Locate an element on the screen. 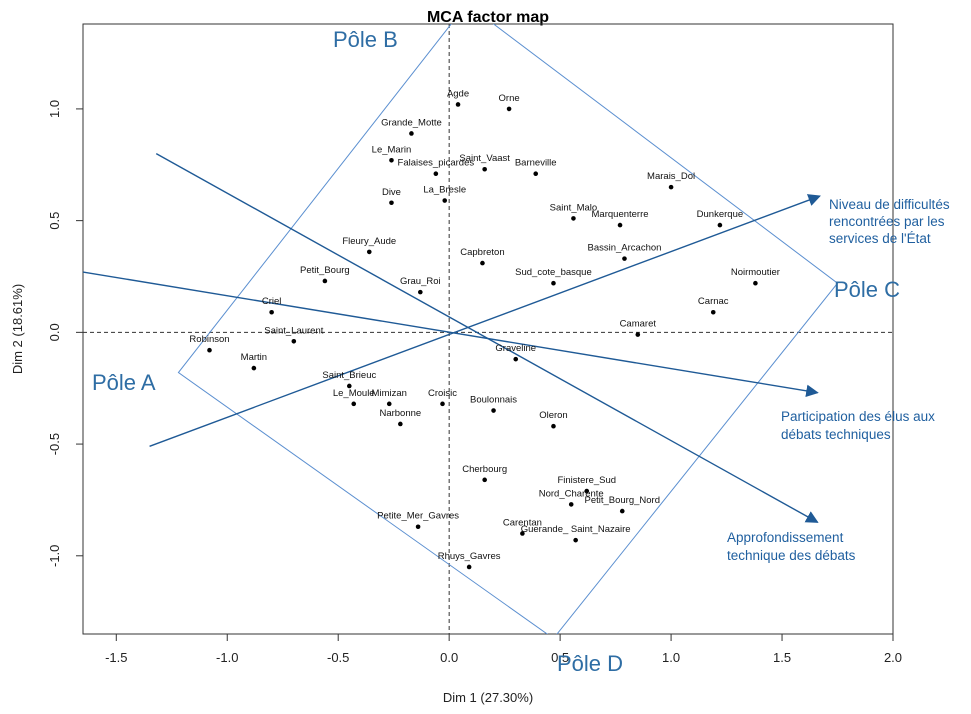 This screenshot has width=971, height=714. point-label: Bassin_Arcachon is located at coordinates (625, 248).